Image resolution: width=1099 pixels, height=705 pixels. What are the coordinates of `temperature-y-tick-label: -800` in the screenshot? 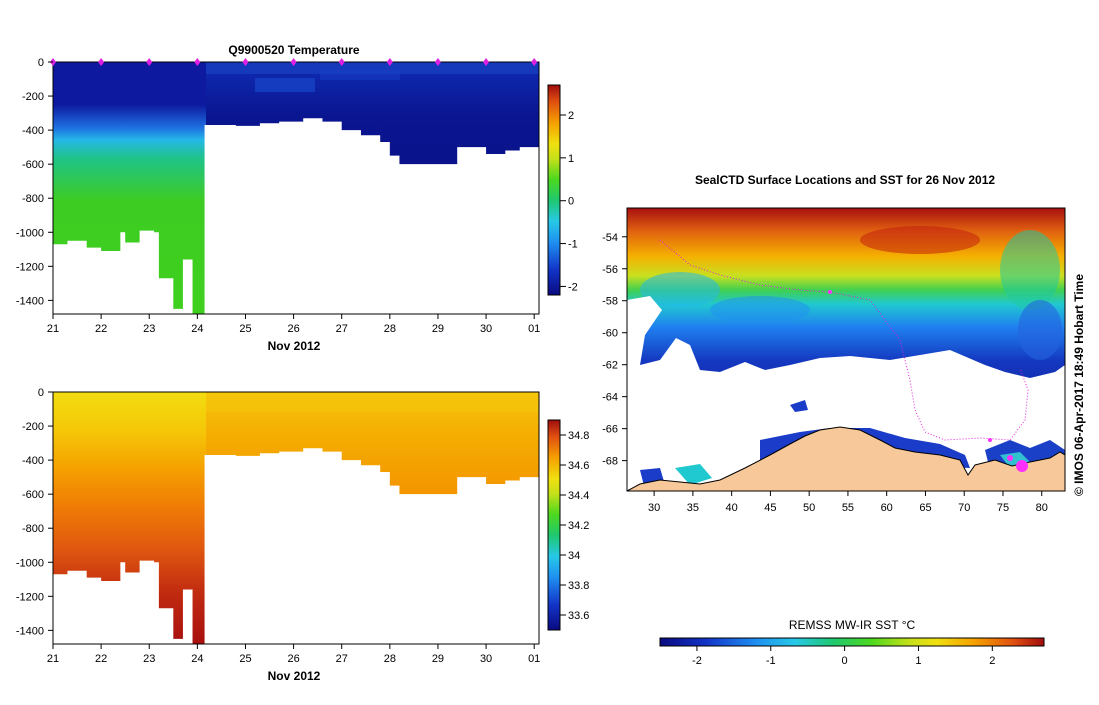 It's located at (33, 199).